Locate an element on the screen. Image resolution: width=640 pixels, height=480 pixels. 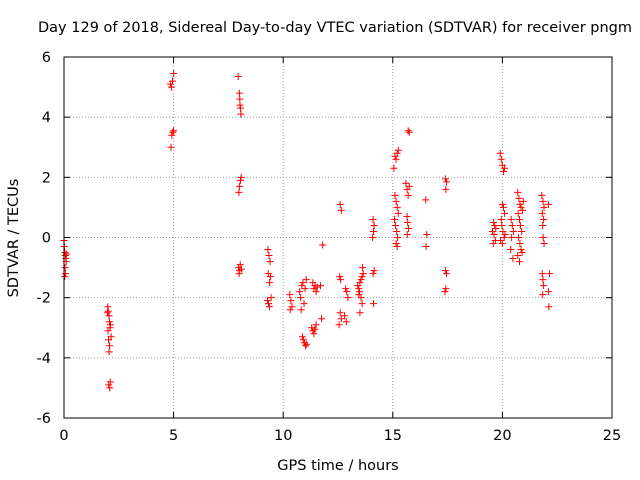
x-tick-label: 15 is located at coordinates (393, 436).